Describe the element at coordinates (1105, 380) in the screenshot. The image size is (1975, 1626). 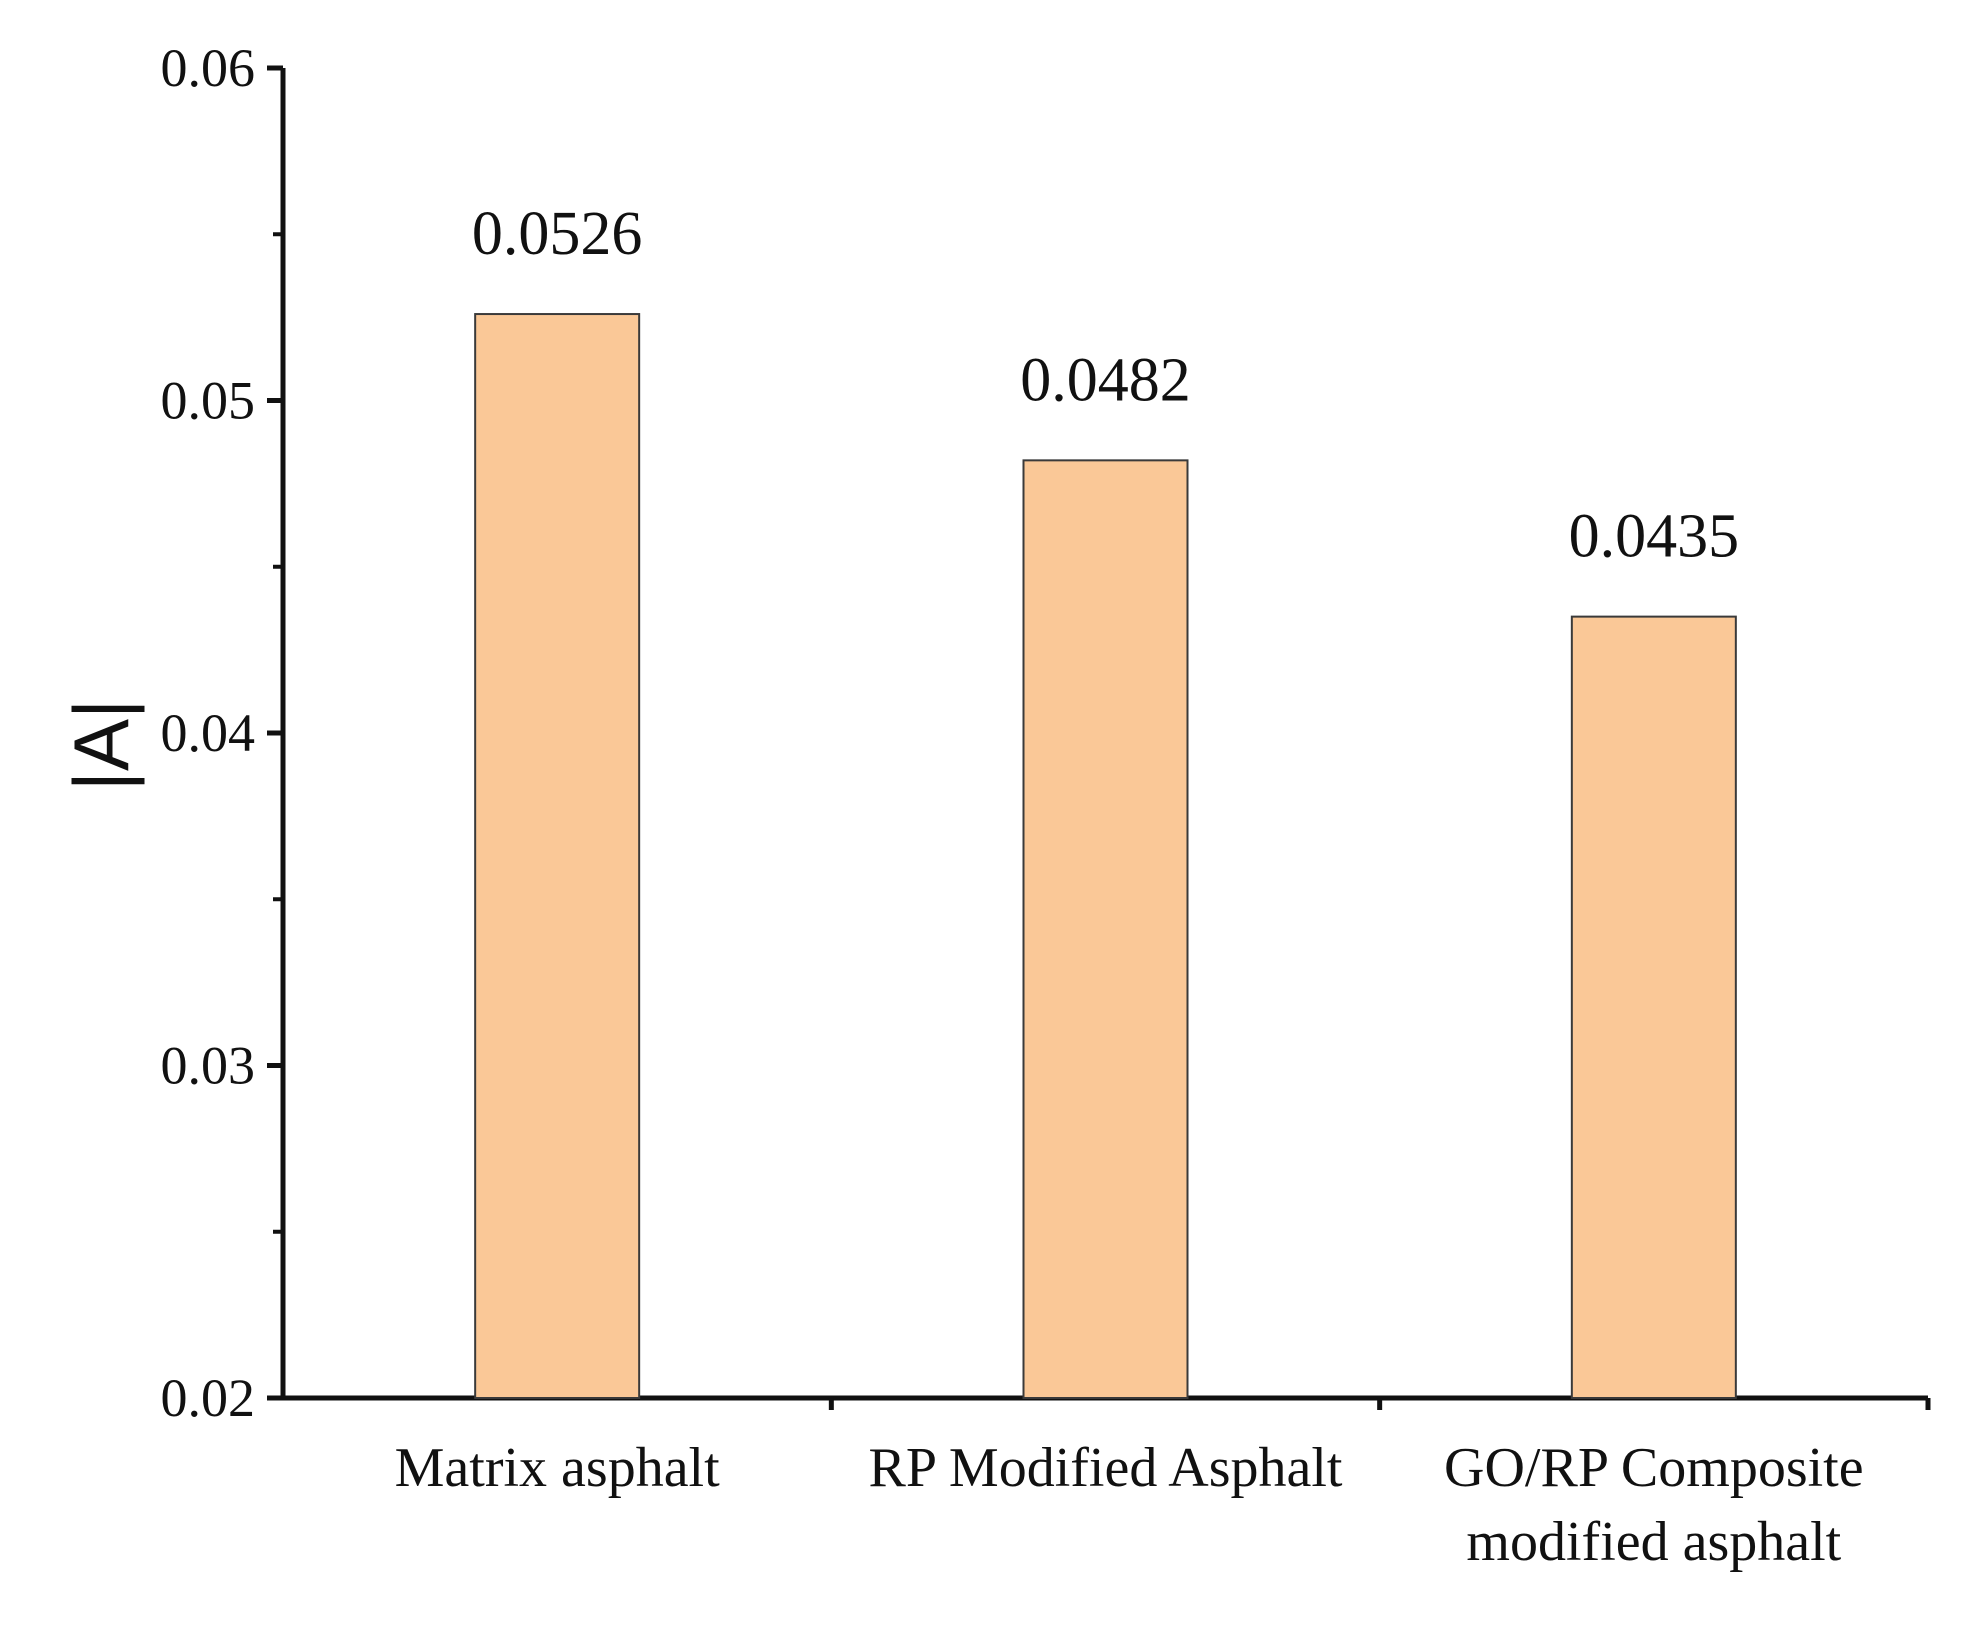
I see `bar-value-label: 0.0482` at that location.